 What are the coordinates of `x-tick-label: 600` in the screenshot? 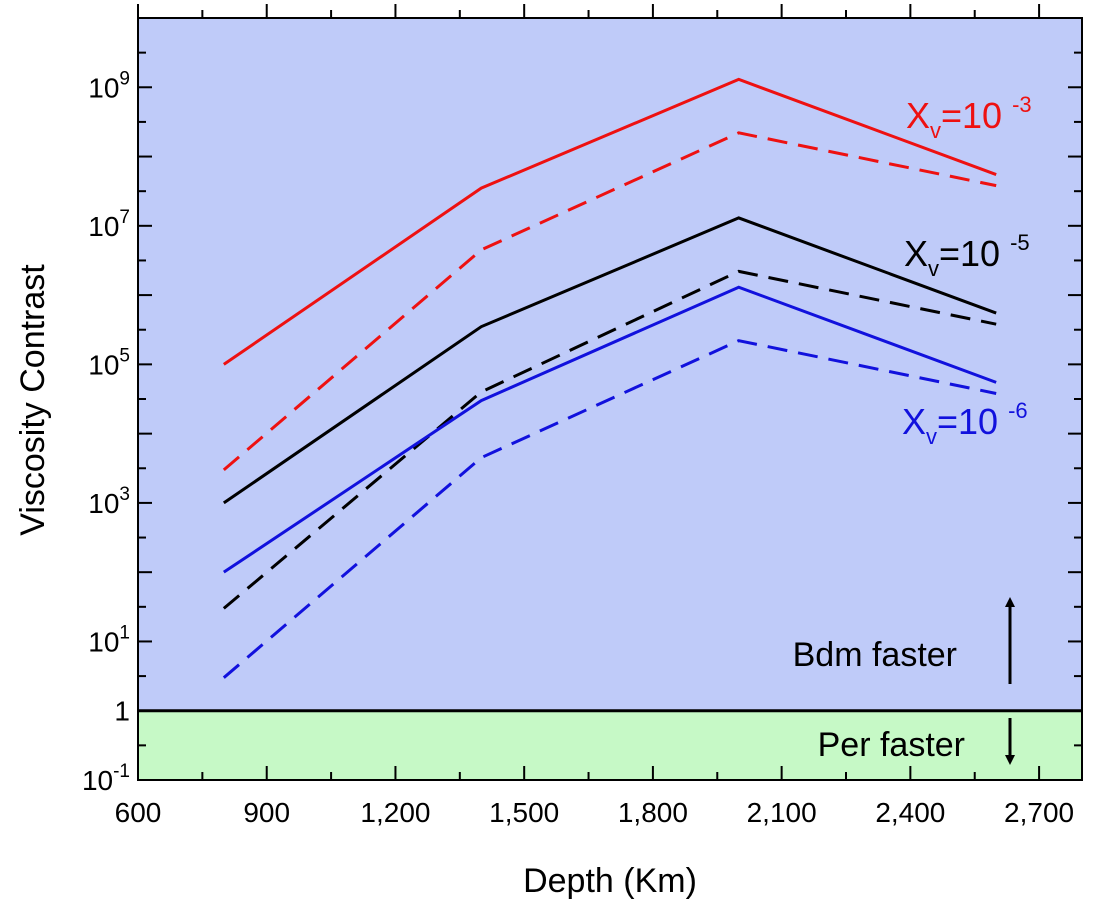 It's located at (138, 812).